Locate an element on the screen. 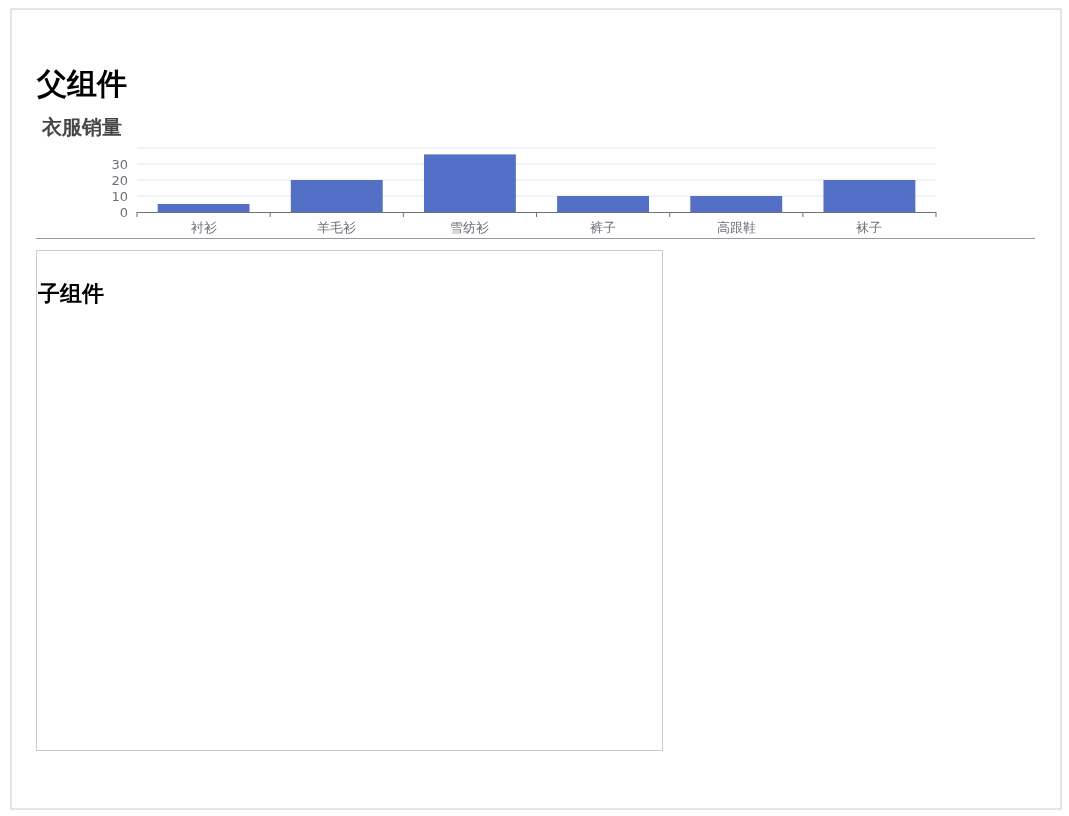 The image size is (1069, 816). x-tick-label: 羊毛衫 is located at coordinates (337, 227).